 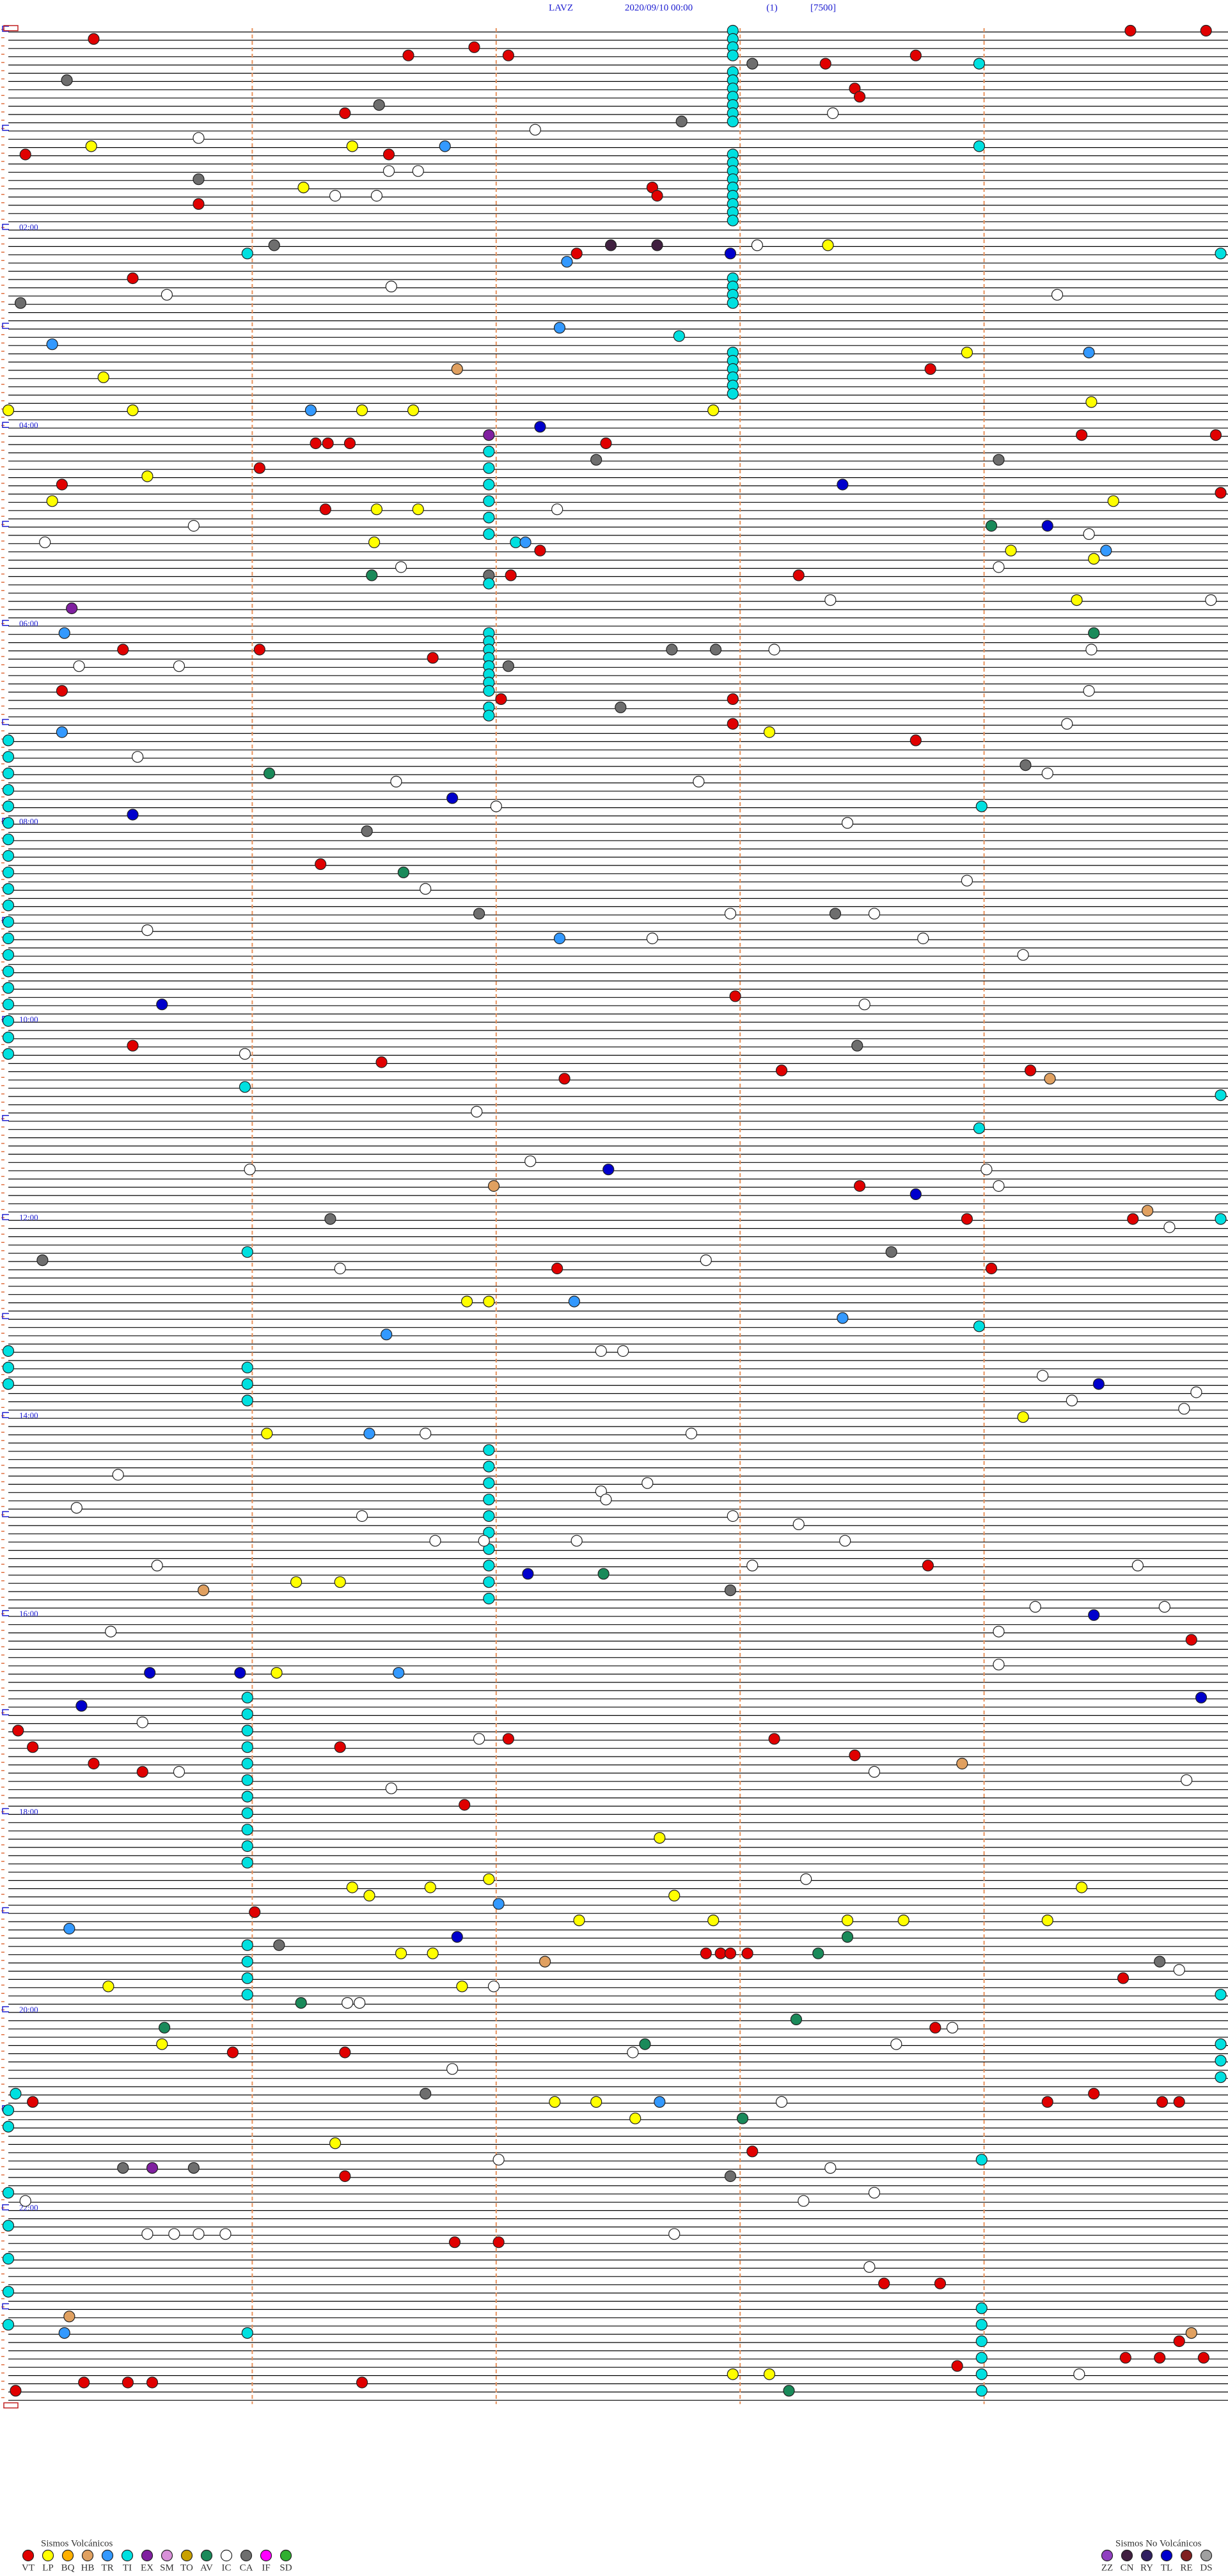 I want to click on hour-label: 10:00, so click(x=28, y=1019).